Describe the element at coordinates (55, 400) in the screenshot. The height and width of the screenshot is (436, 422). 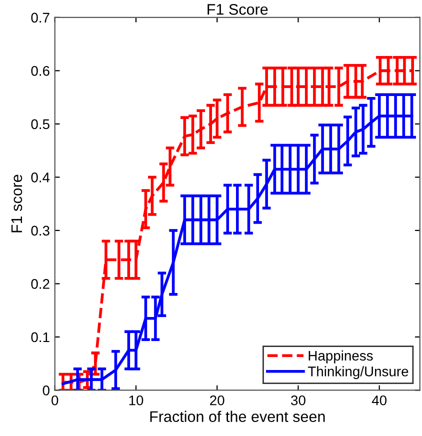
I see `x-tick-label: 0` at that location.